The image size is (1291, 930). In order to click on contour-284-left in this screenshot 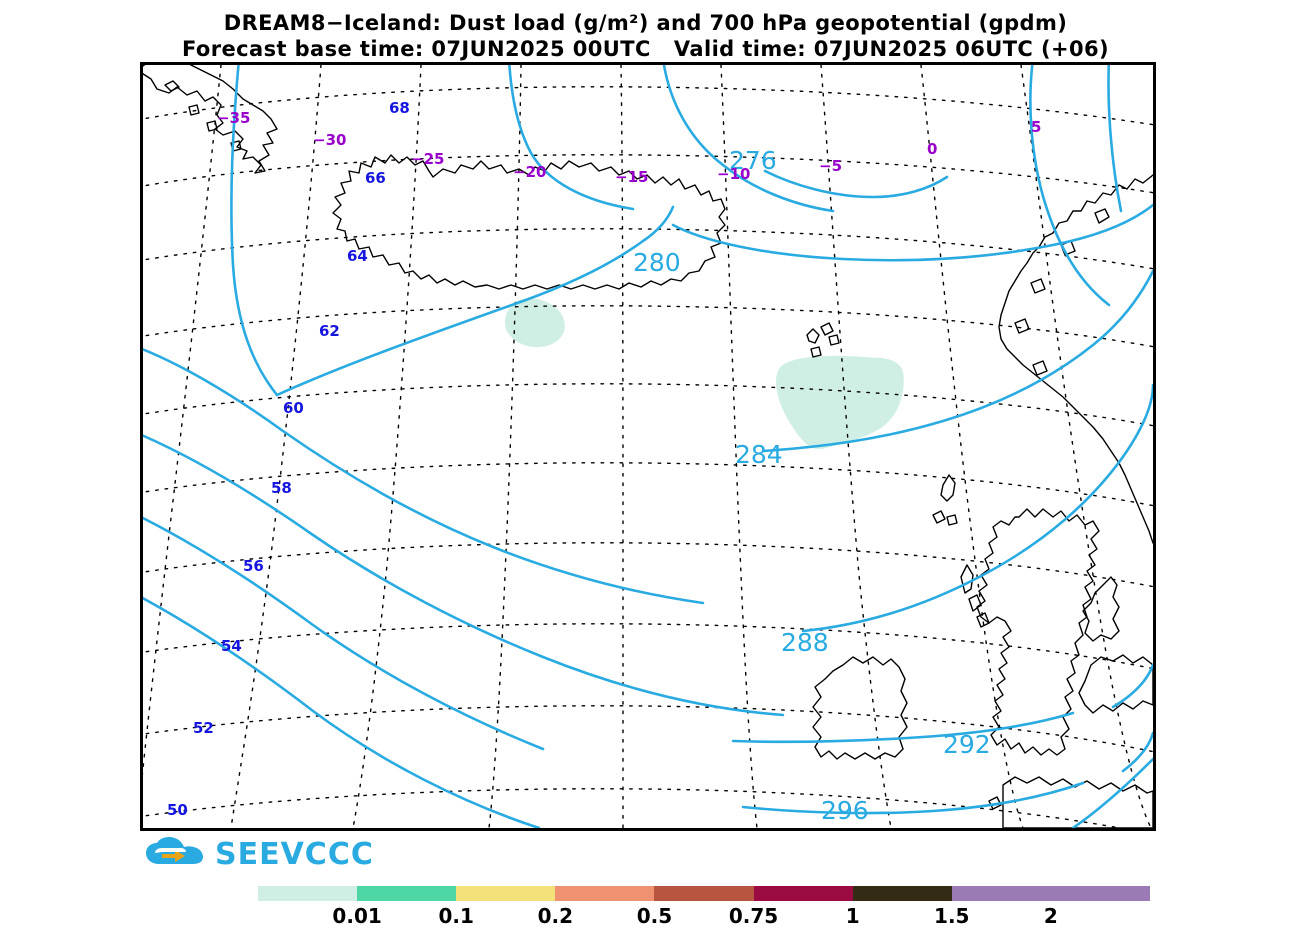, I will do `click(424, 476)`.